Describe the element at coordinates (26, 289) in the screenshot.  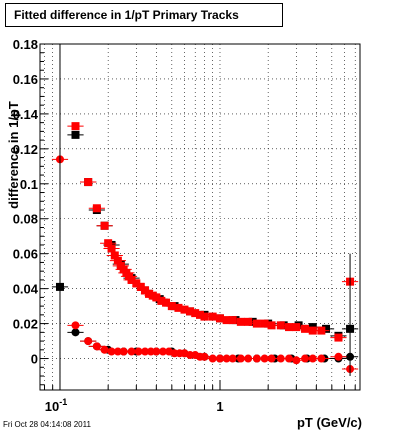
I see `y-tick-label: 0.04` at that location.